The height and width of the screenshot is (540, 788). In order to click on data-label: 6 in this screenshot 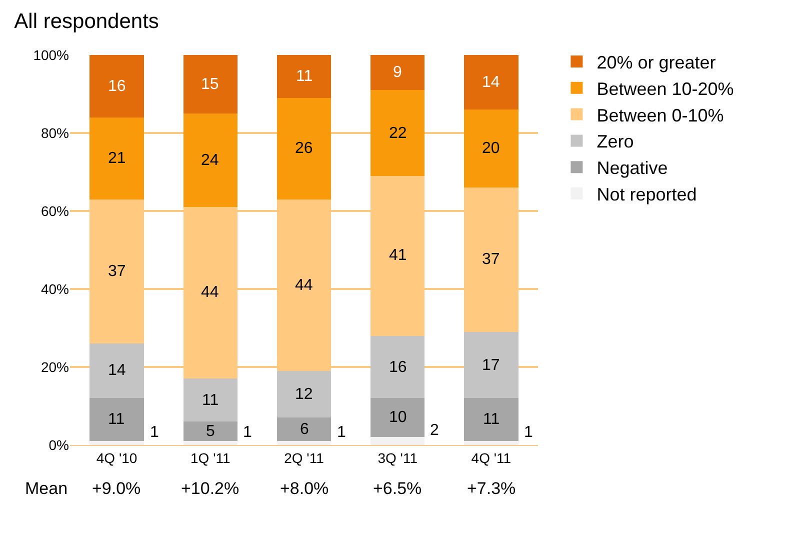, I will do `click(304, 429)`.